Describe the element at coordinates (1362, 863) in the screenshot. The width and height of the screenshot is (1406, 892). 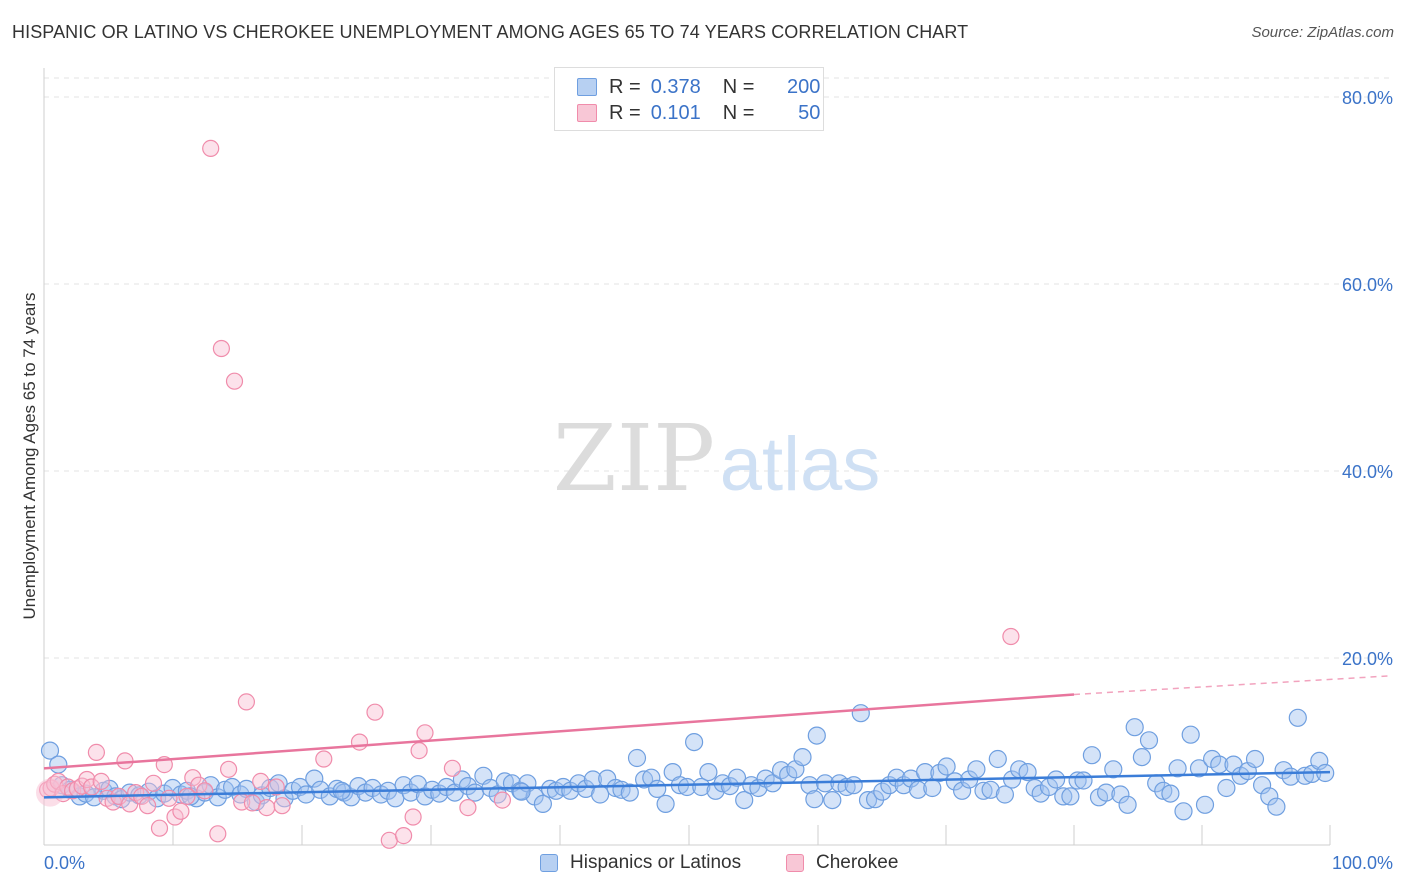
I see `x-tick-label: 100.0%` at that location.